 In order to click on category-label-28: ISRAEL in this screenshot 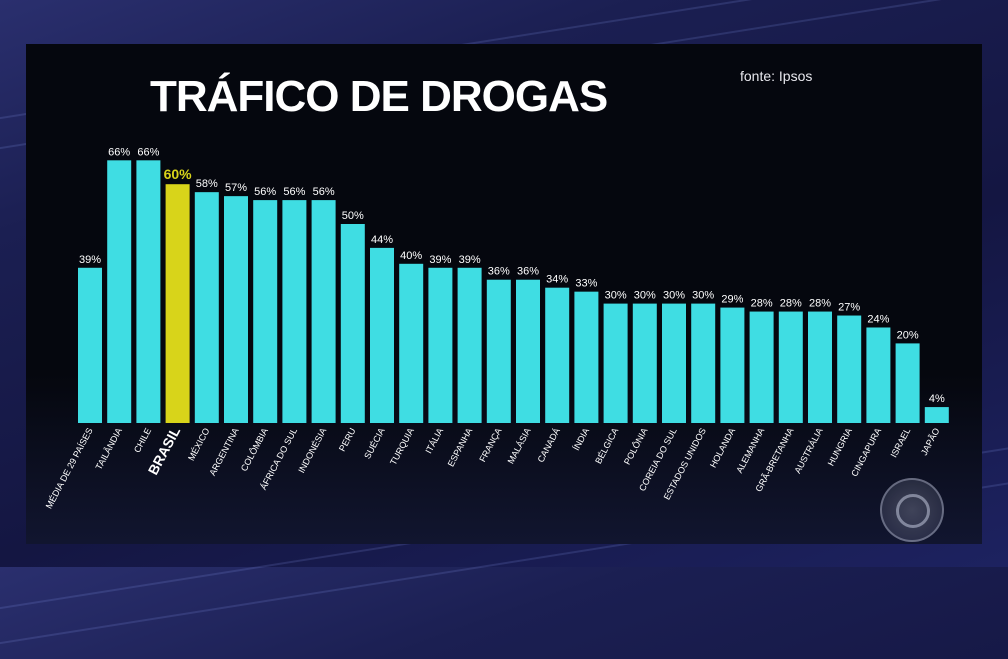, I will do `click(901, 442)`.